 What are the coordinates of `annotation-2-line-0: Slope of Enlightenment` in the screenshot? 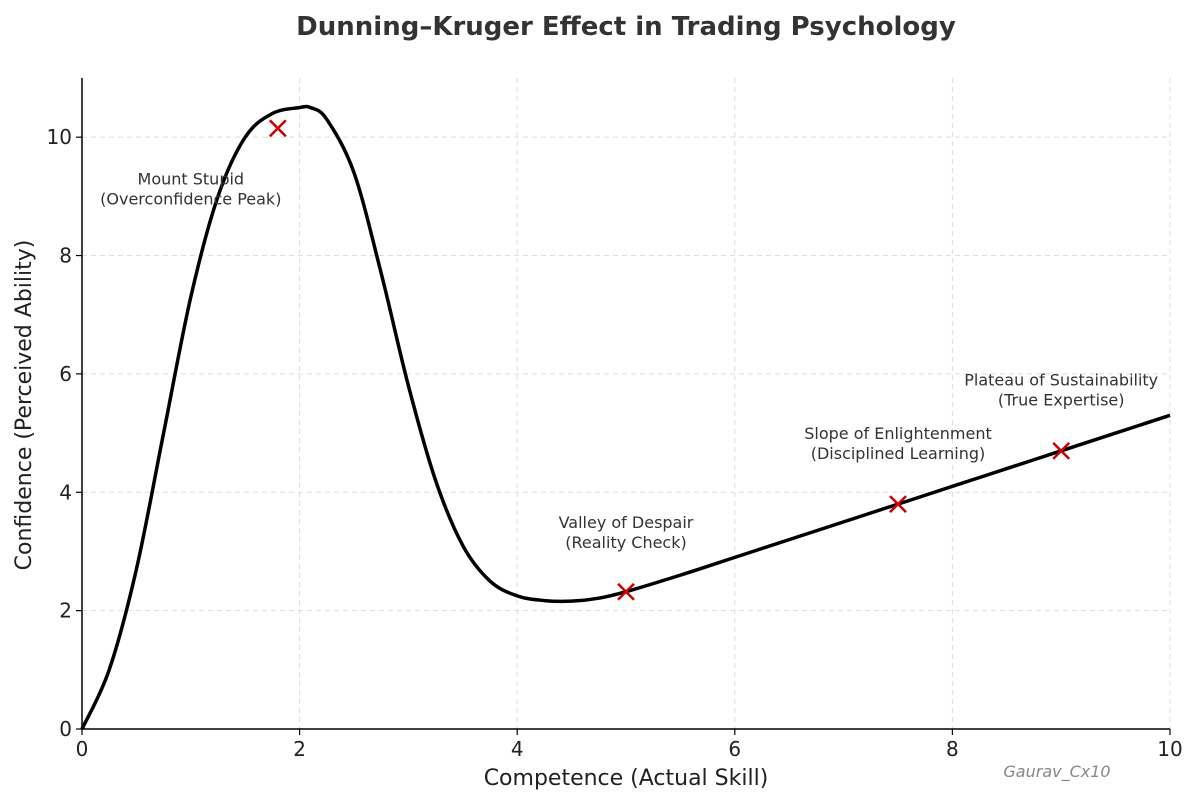 It's located at (898, 433).